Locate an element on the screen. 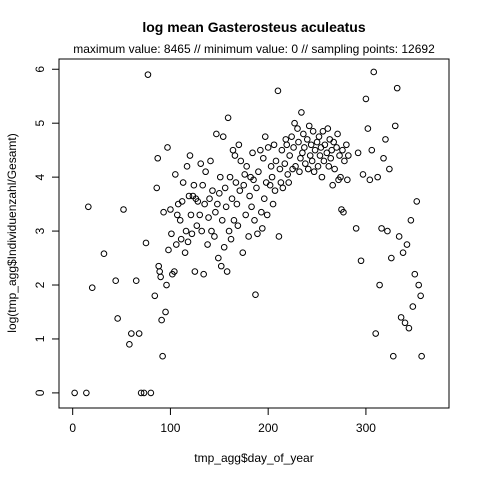 This screenshot has height=480, width=480. y-tick-label: 5 is located at coordinates (40, 123).